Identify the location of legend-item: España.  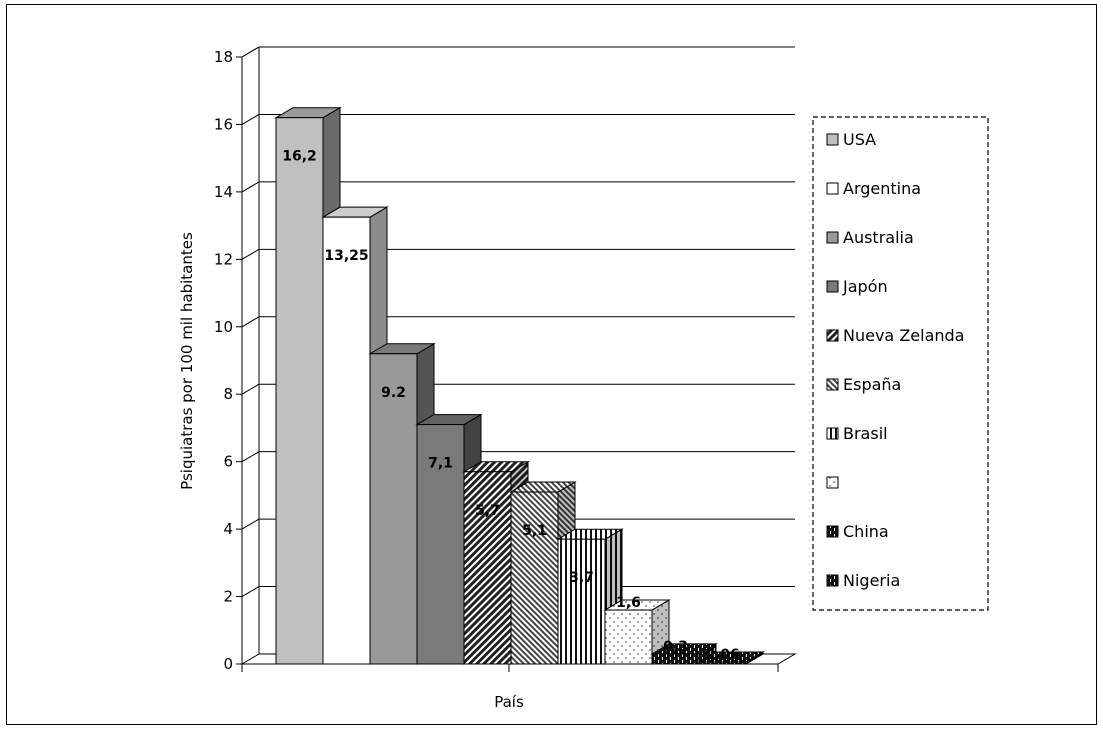
(863, 384).